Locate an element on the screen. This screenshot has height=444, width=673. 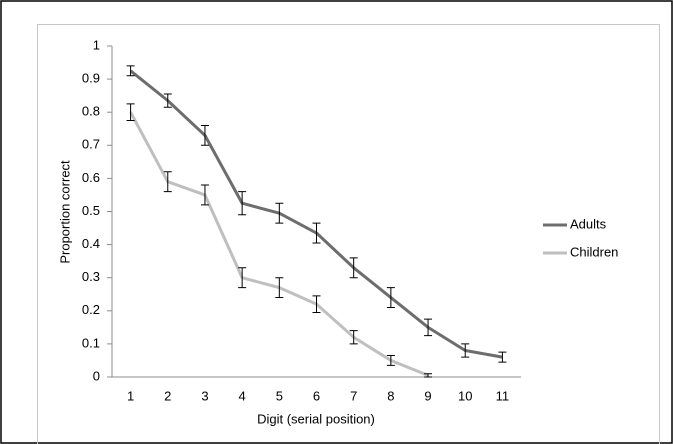
x-tick-label: 9 is located at coordinates (427, 395).